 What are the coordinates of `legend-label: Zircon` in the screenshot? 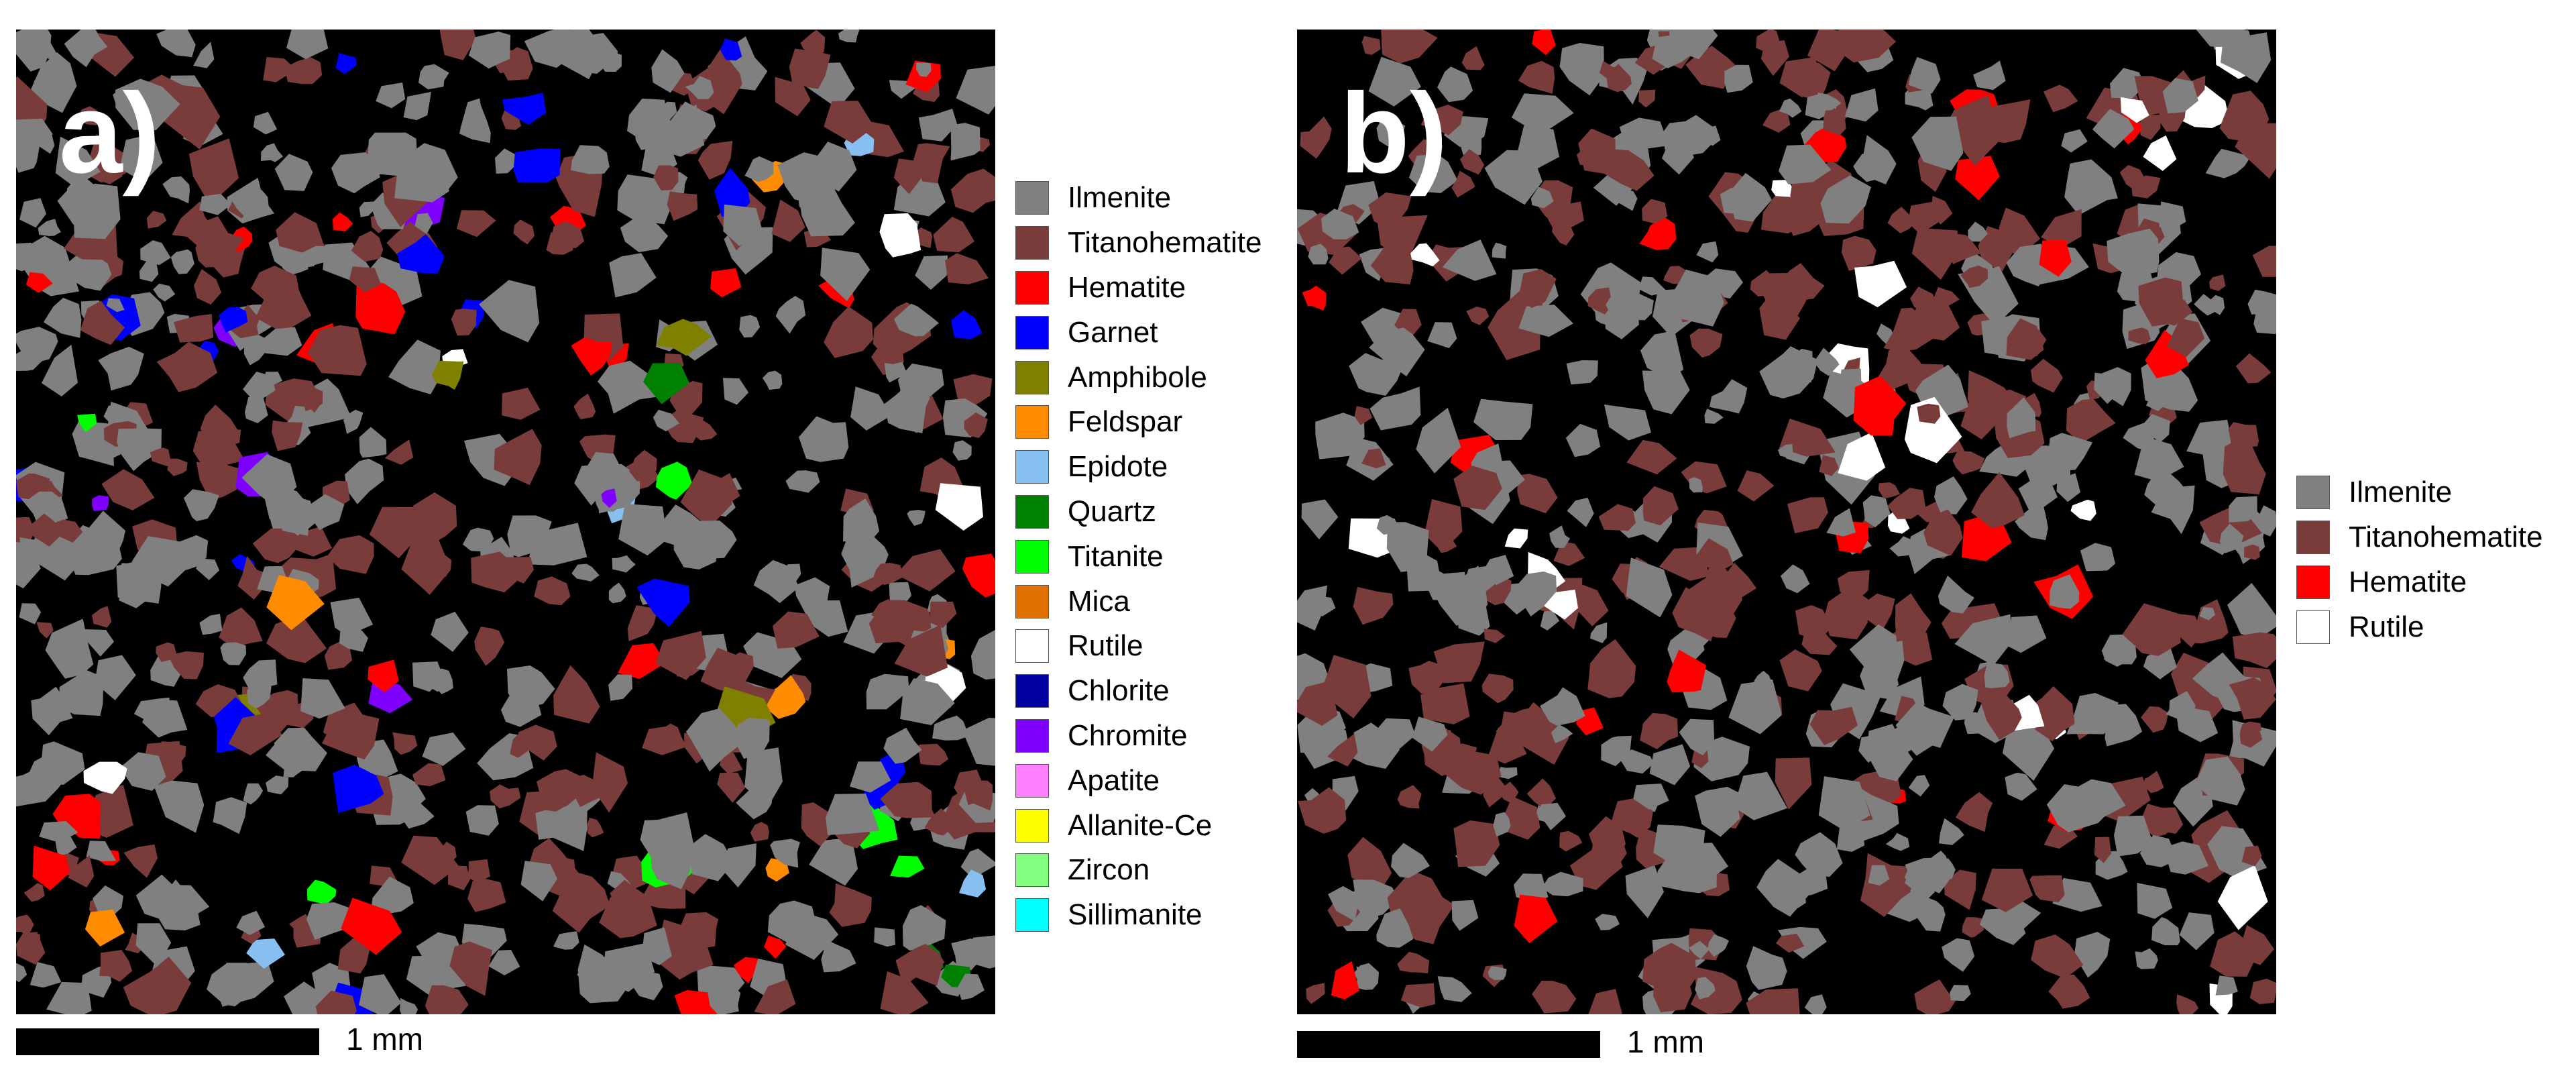 It's located at (1109, 870).